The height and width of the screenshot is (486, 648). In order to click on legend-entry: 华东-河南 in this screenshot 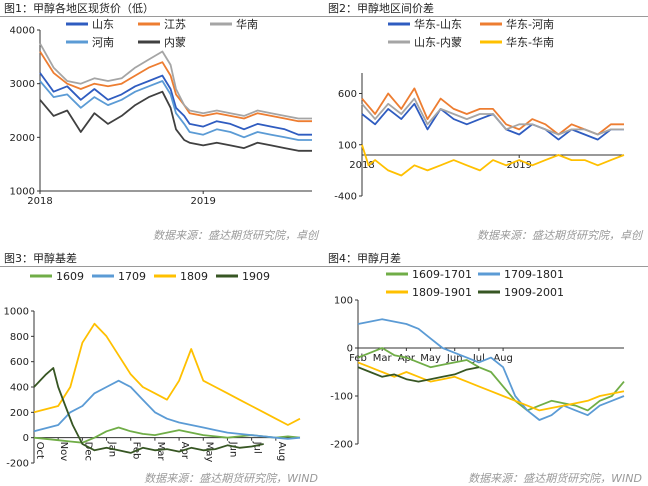, I will do `click(517, 24)`.